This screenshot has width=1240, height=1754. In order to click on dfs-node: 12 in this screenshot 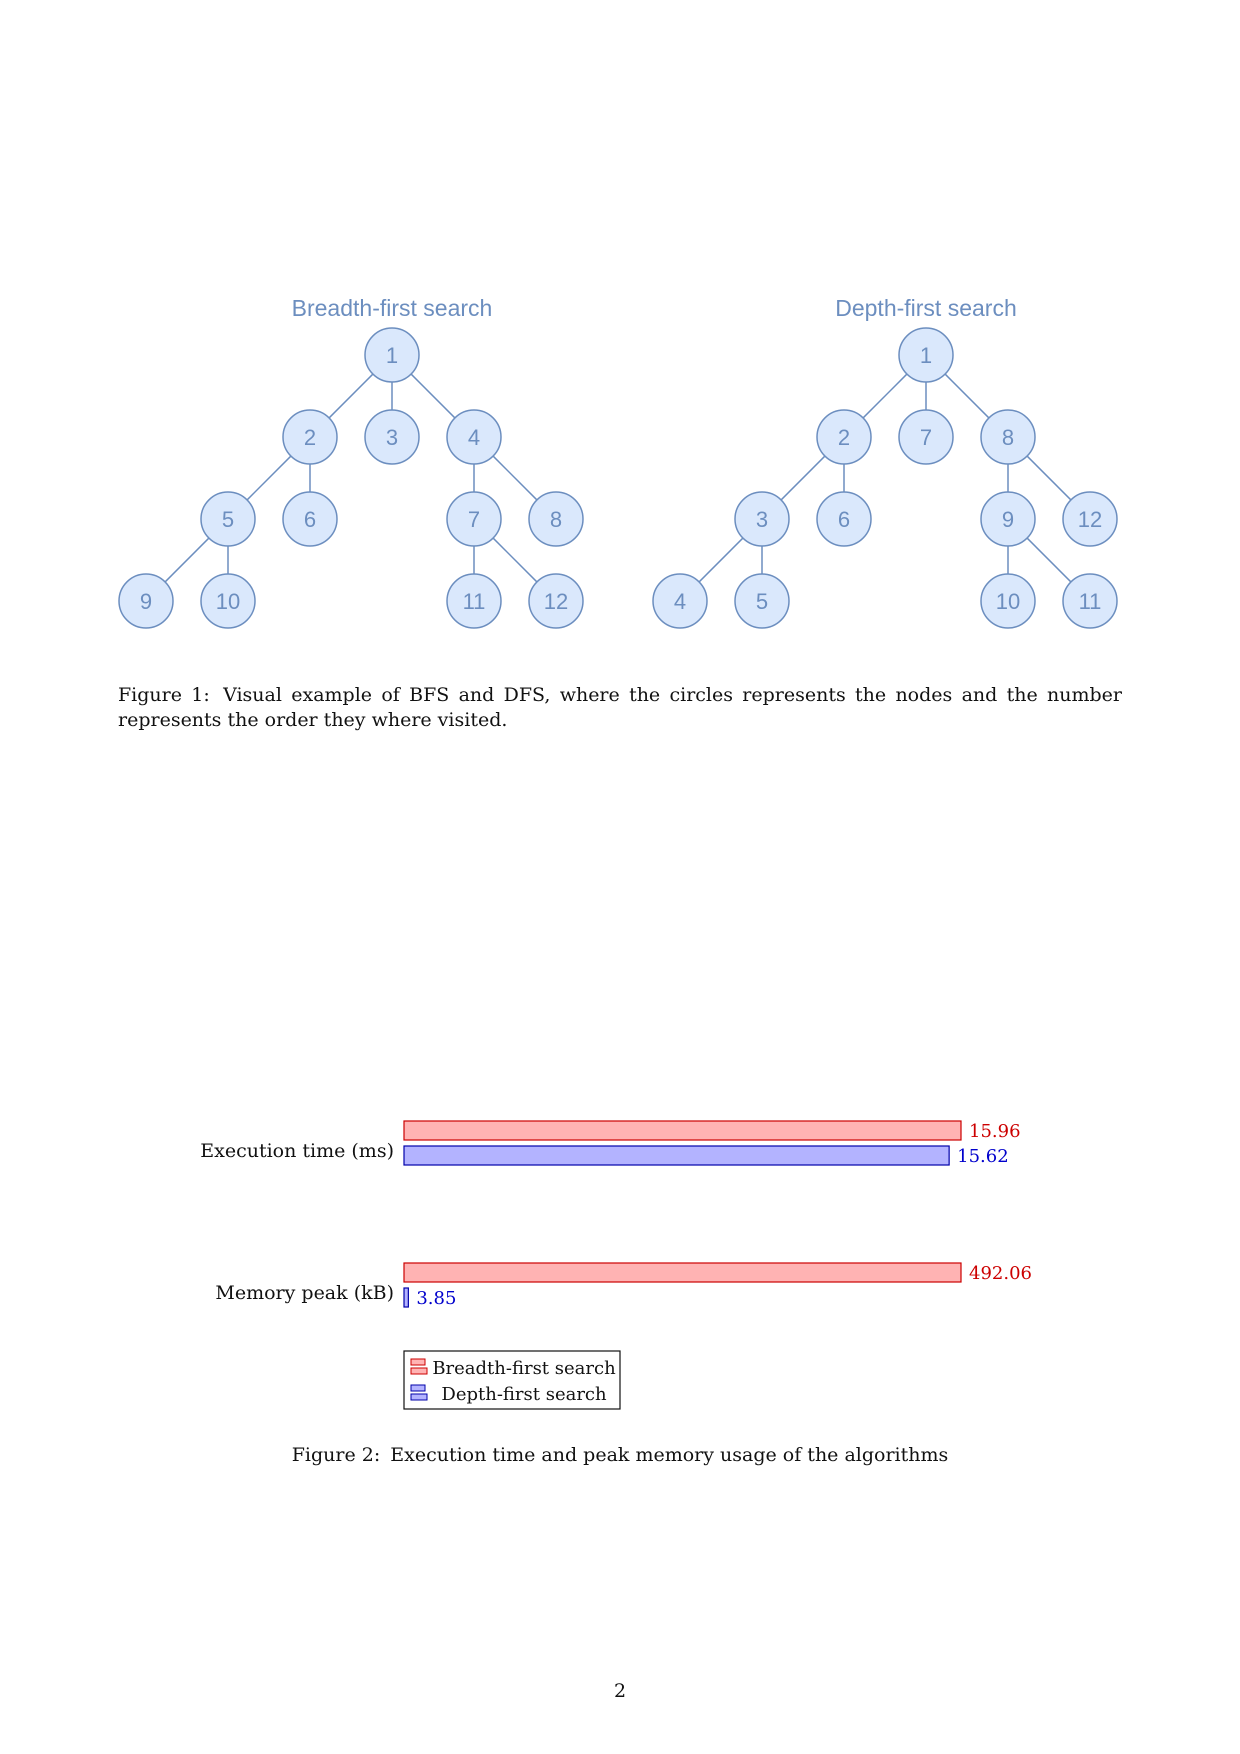, I will do `click(1090, 519)`.